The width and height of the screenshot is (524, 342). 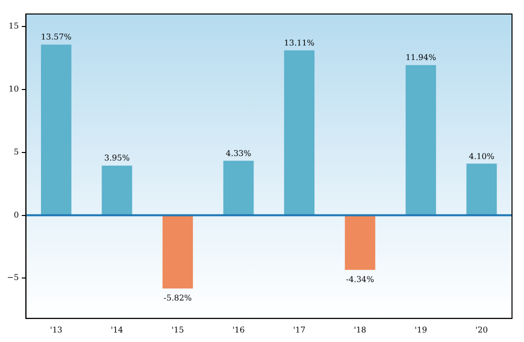 What do you see at coordinates (117, 329) in the screenshot?
I see `x-tick-label: '14` at bounding box center [117, 329].